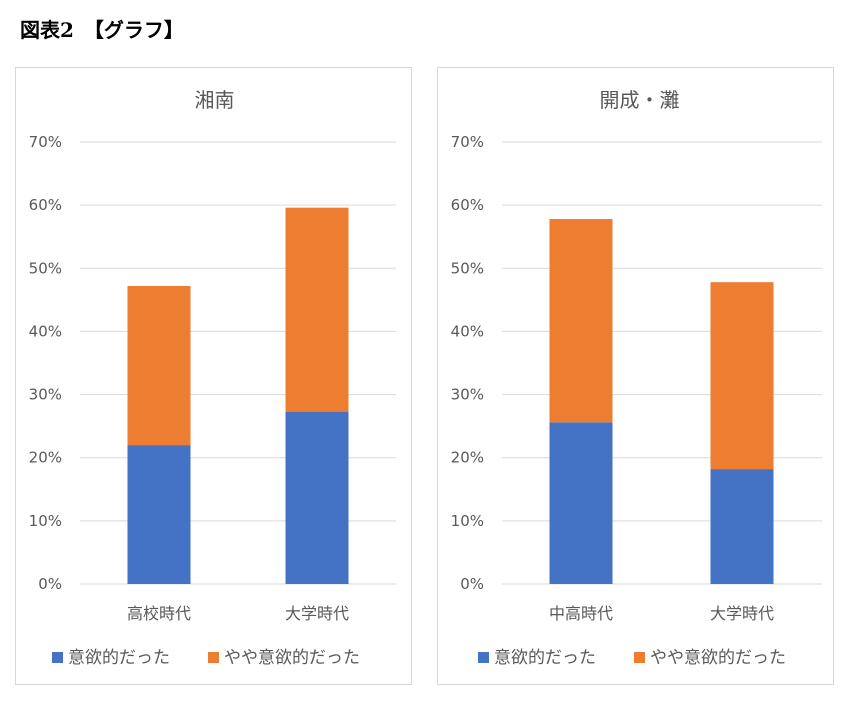 Image resolution: width=855 pixels, height=701 pixels. Describe the element at coordinates (102, 30) in the screenshot. I see `figure-heading: 図表2 【グラフ】` at that location.